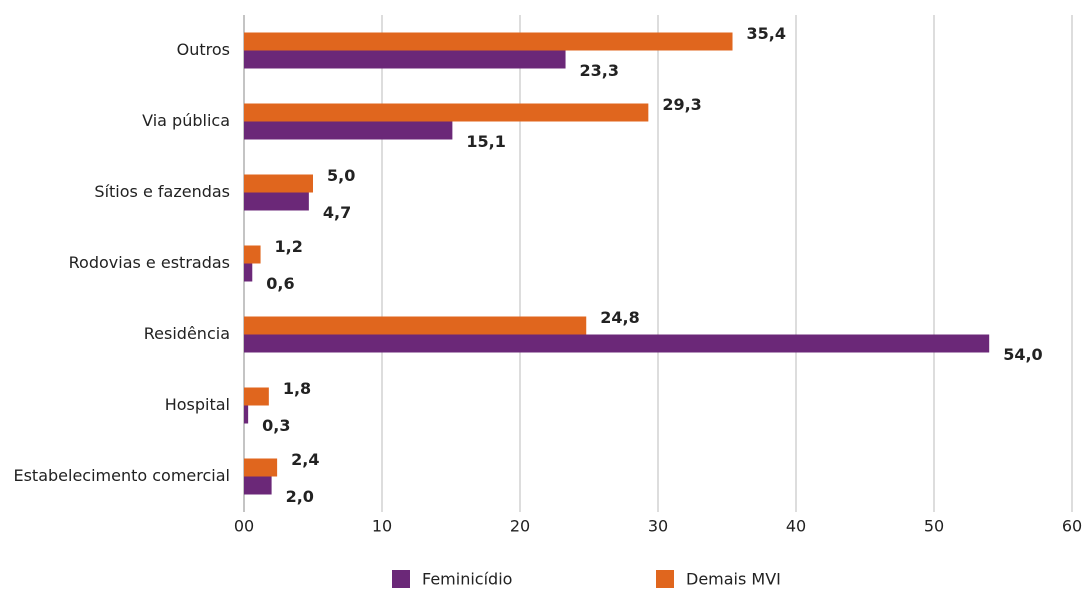 This screenshot has height=589, width=1085. Describe the element at coordinates (162, 191) in the screenshot. I see `y-tick-label: Sítios e fazendas` at that location.